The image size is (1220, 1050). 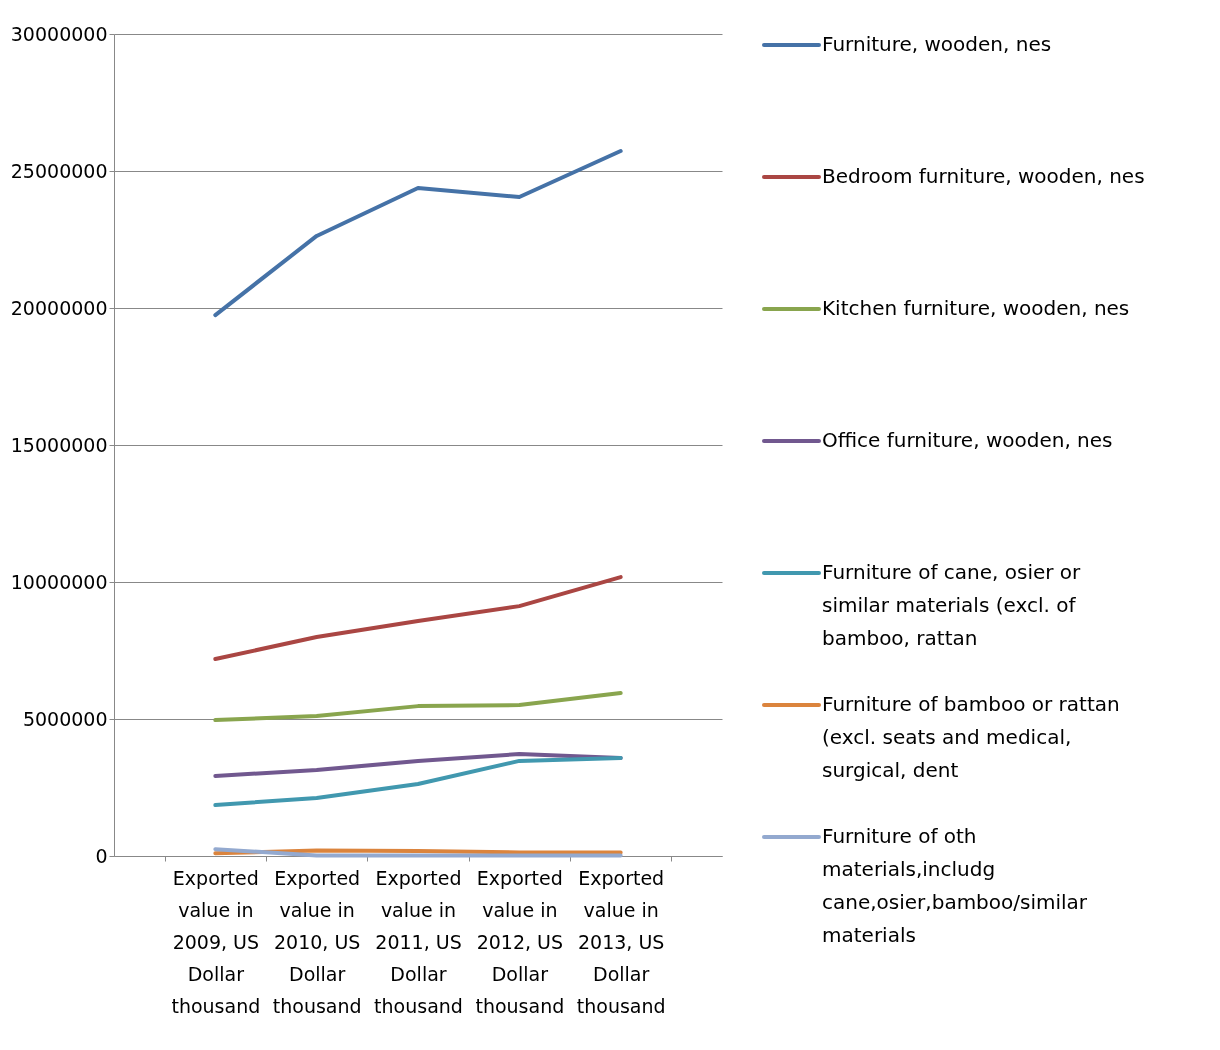 What do you see at coordinates (216, 941) in the screenshot?
I see `x-tick-label: Exported value in 2009, US Dollar thousand` at bounding box center [216, 941].